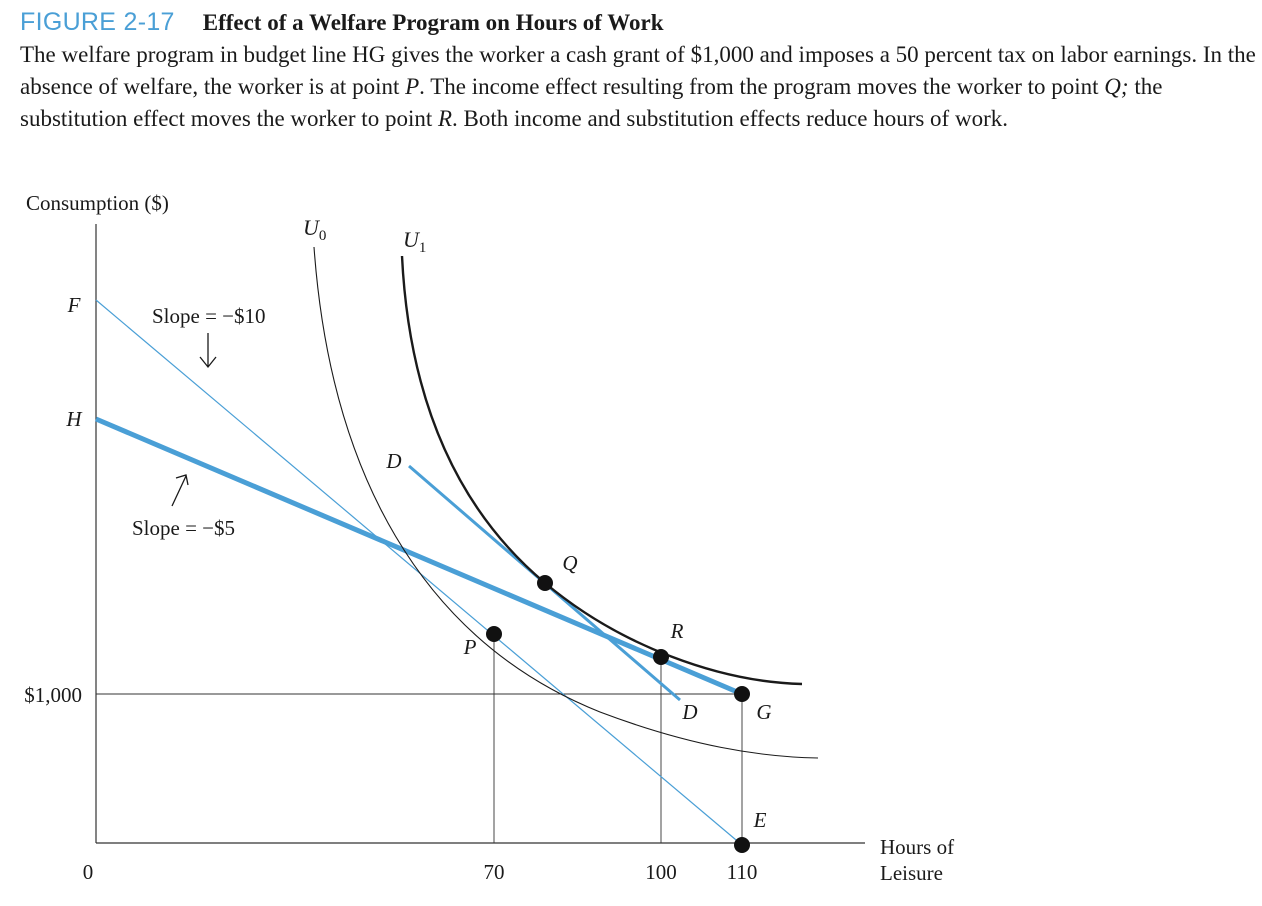 The image size is (1262, 906). I want to click on curve-label-subscript: 1, so click(423, 248).